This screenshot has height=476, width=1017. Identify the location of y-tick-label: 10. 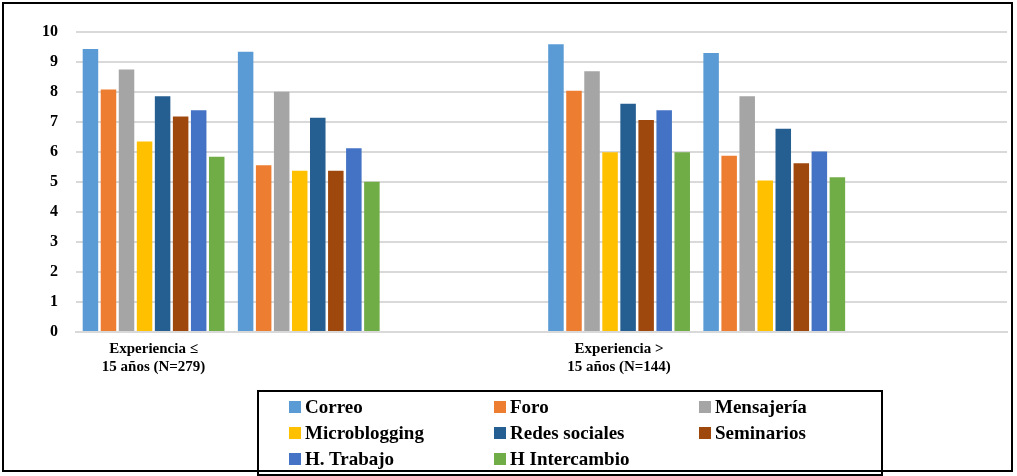
(50, 30).